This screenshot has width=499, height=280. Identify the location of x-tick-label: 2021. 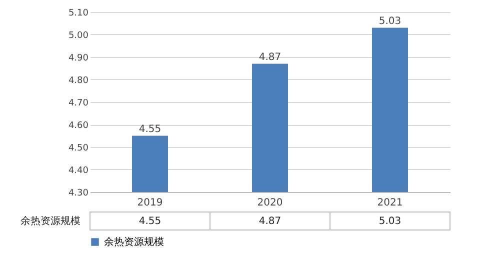
(390, 203).